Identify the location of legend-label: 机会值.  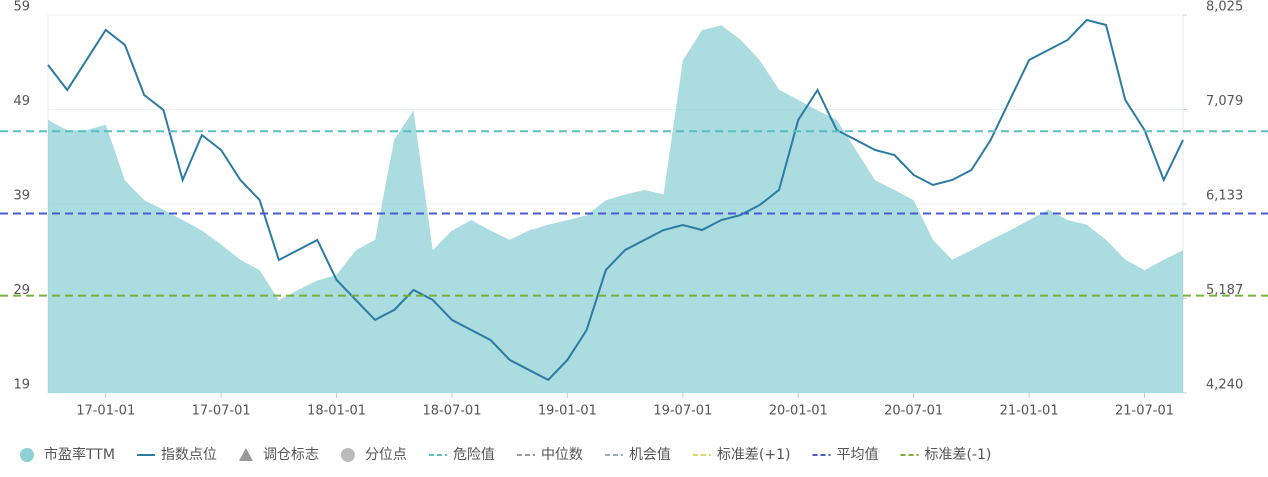
(650, 455).